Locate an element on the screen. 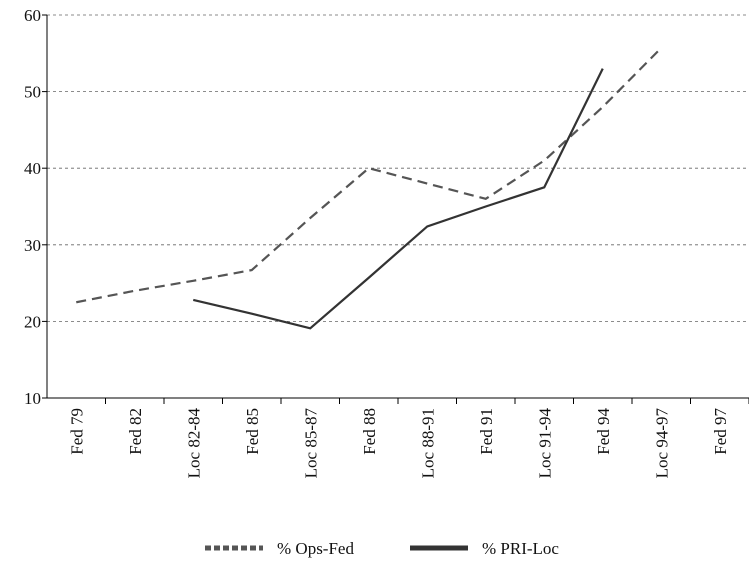 The width and height of the screenshot is (749, 568). x-tick-label: Fed 94 is located at coordinates (603, 431).